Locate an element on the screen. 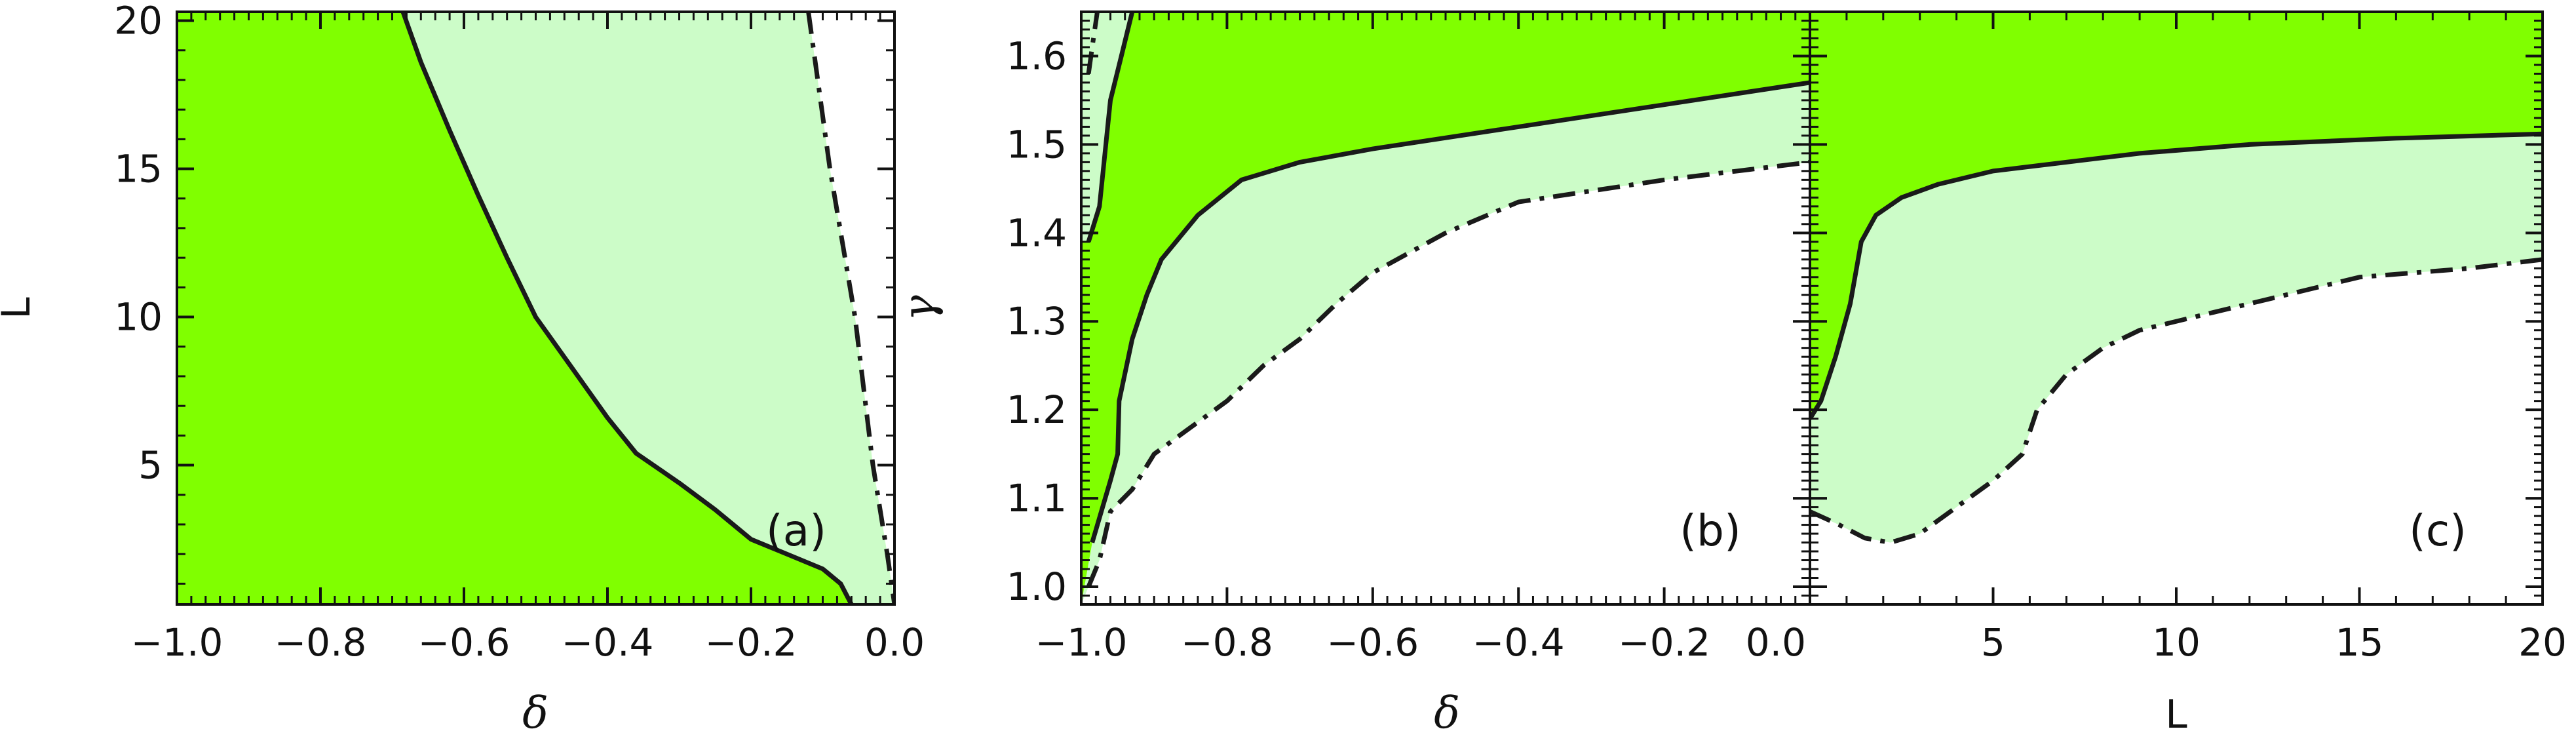  y-tick-label: 20 is located at coordinates (138, 22).